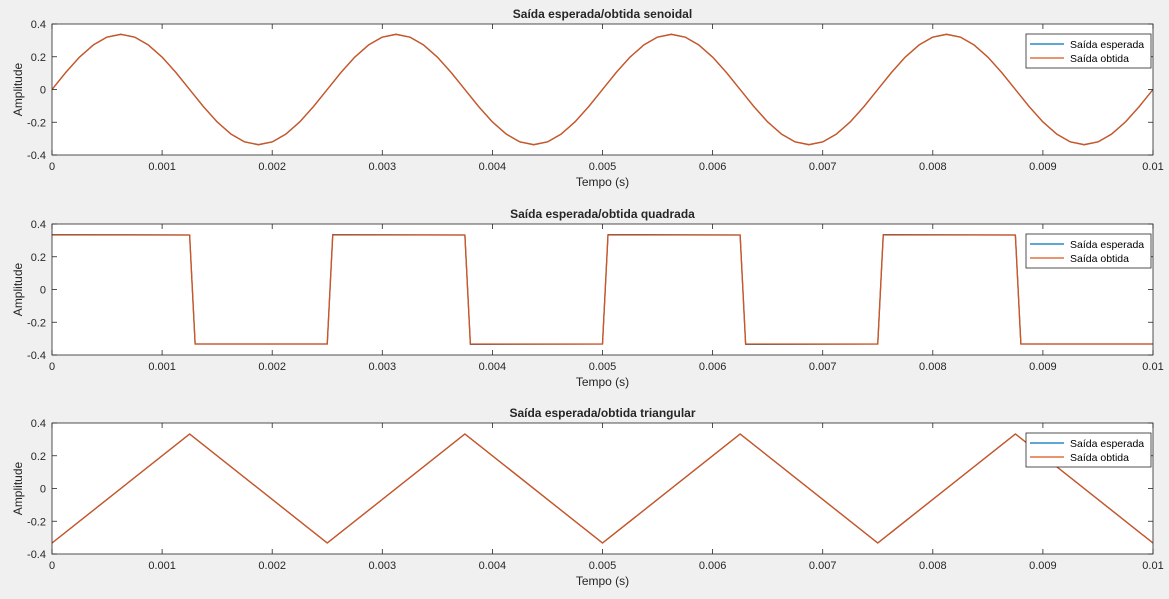 The width and height of the screenshot is (1169, 599). I want to click on chart-title: Saída esperada/obtida senoidal, so click(602, 14).